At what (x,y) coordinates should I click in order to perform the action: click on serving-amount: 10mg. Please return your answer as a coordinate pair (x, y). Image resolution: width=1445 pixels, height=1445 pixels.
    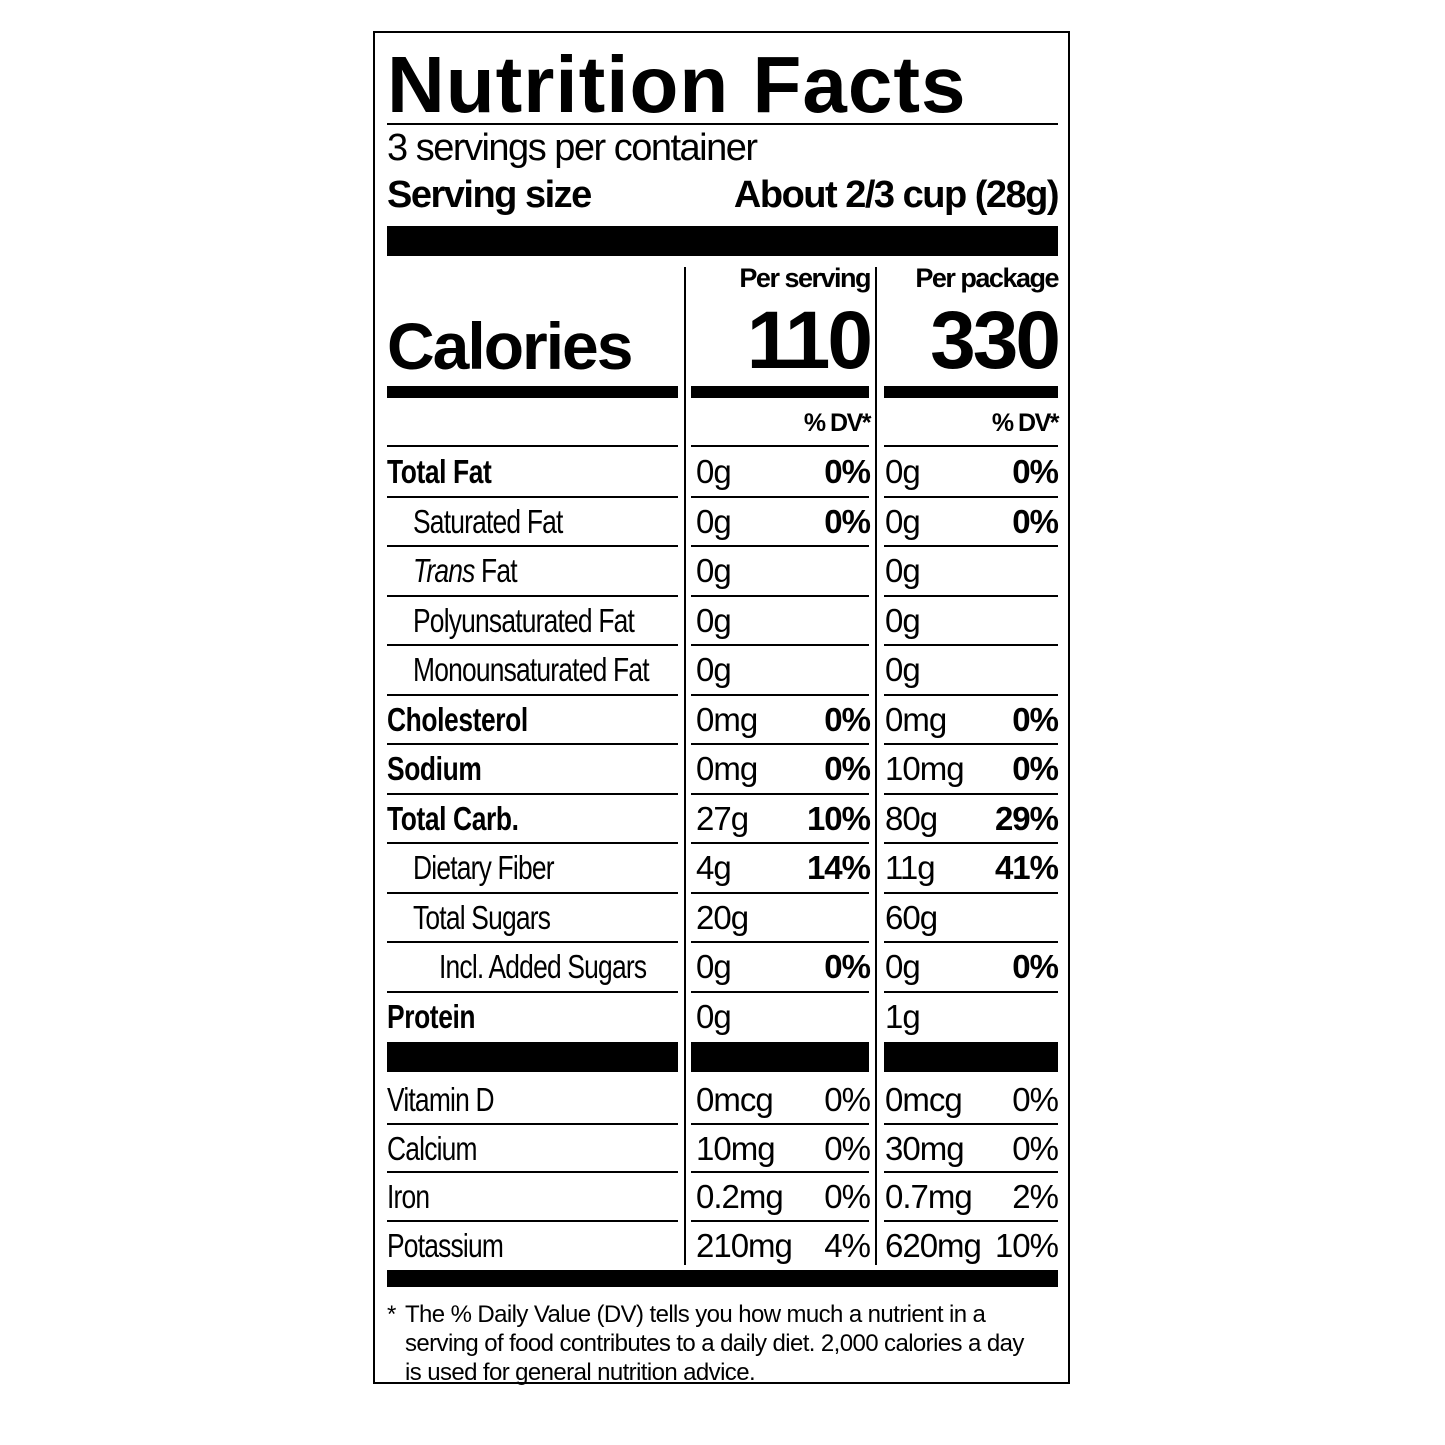
    Looking at the image, I should click on (736, 1148).